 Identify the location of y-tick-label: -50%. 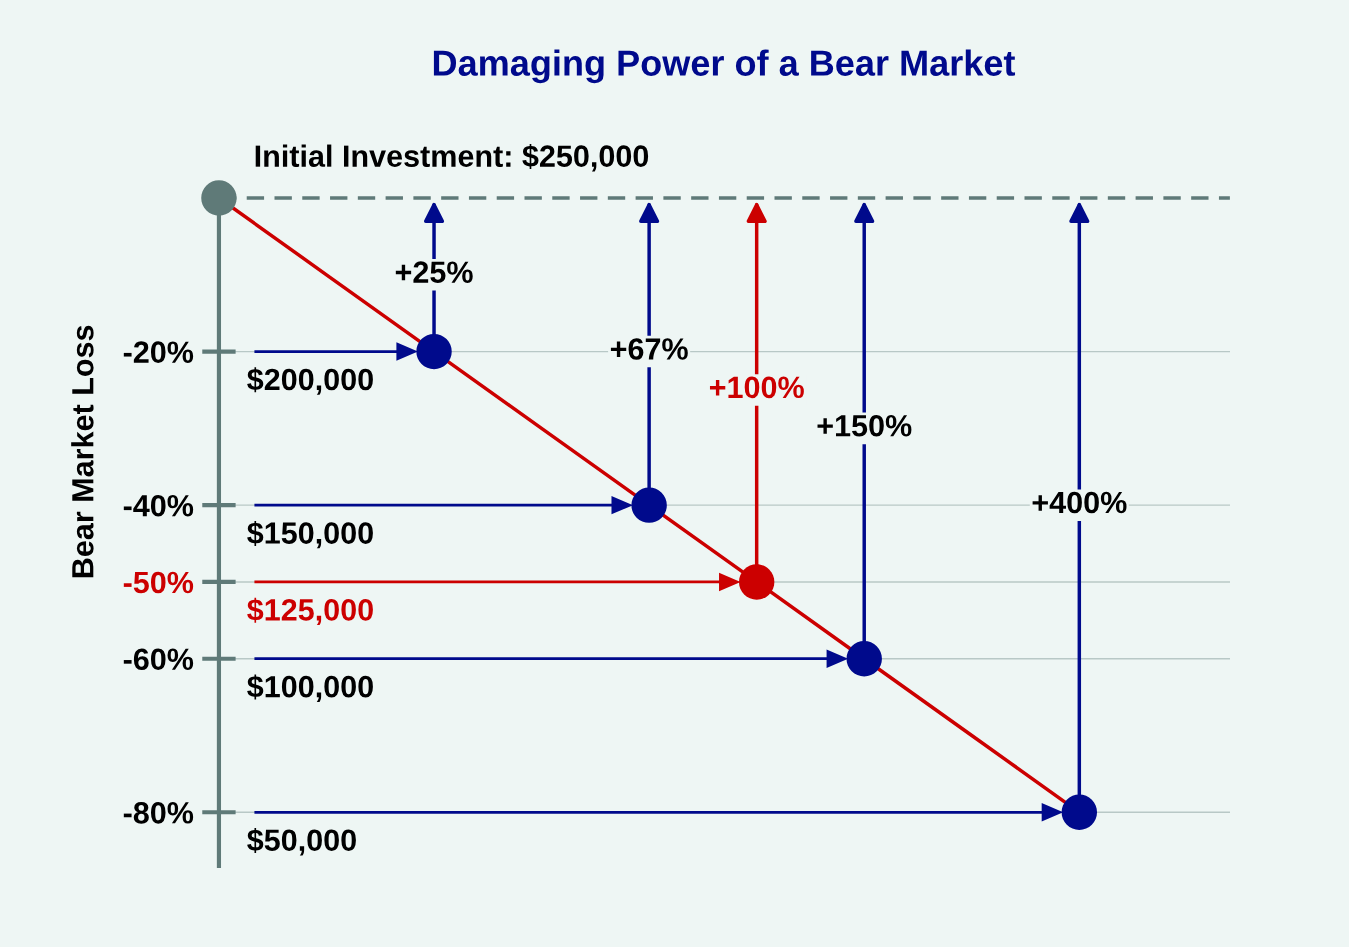
(158, 582).